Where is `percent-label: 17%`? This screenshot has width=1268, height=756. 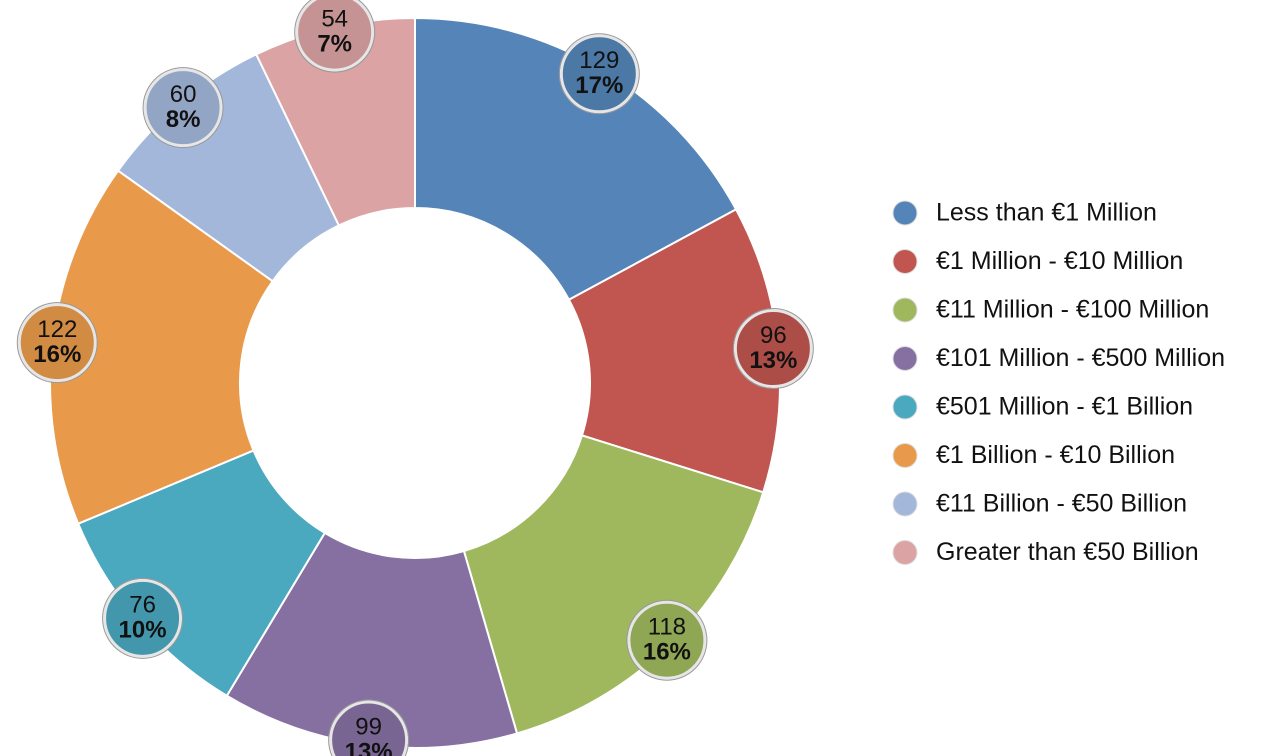 percent-label: 17% is located at coordinates (599, 85).